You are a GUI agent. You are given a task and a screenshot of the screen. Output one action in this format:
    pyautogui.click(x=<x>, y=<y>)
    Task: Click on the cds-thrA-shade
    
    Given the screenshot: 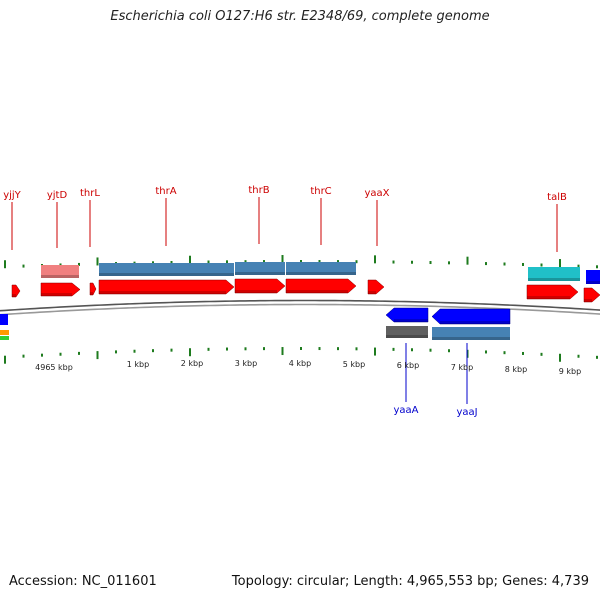 What is the action you would take?
    pyautogui.click(x=162, y=292)
    